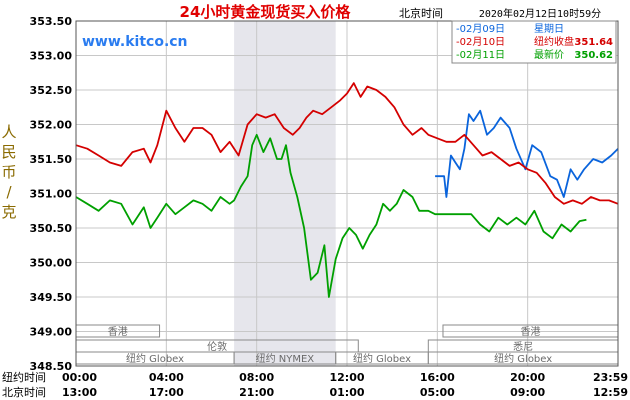  I want to click on legend-value: 350.62, so click(593, 55).